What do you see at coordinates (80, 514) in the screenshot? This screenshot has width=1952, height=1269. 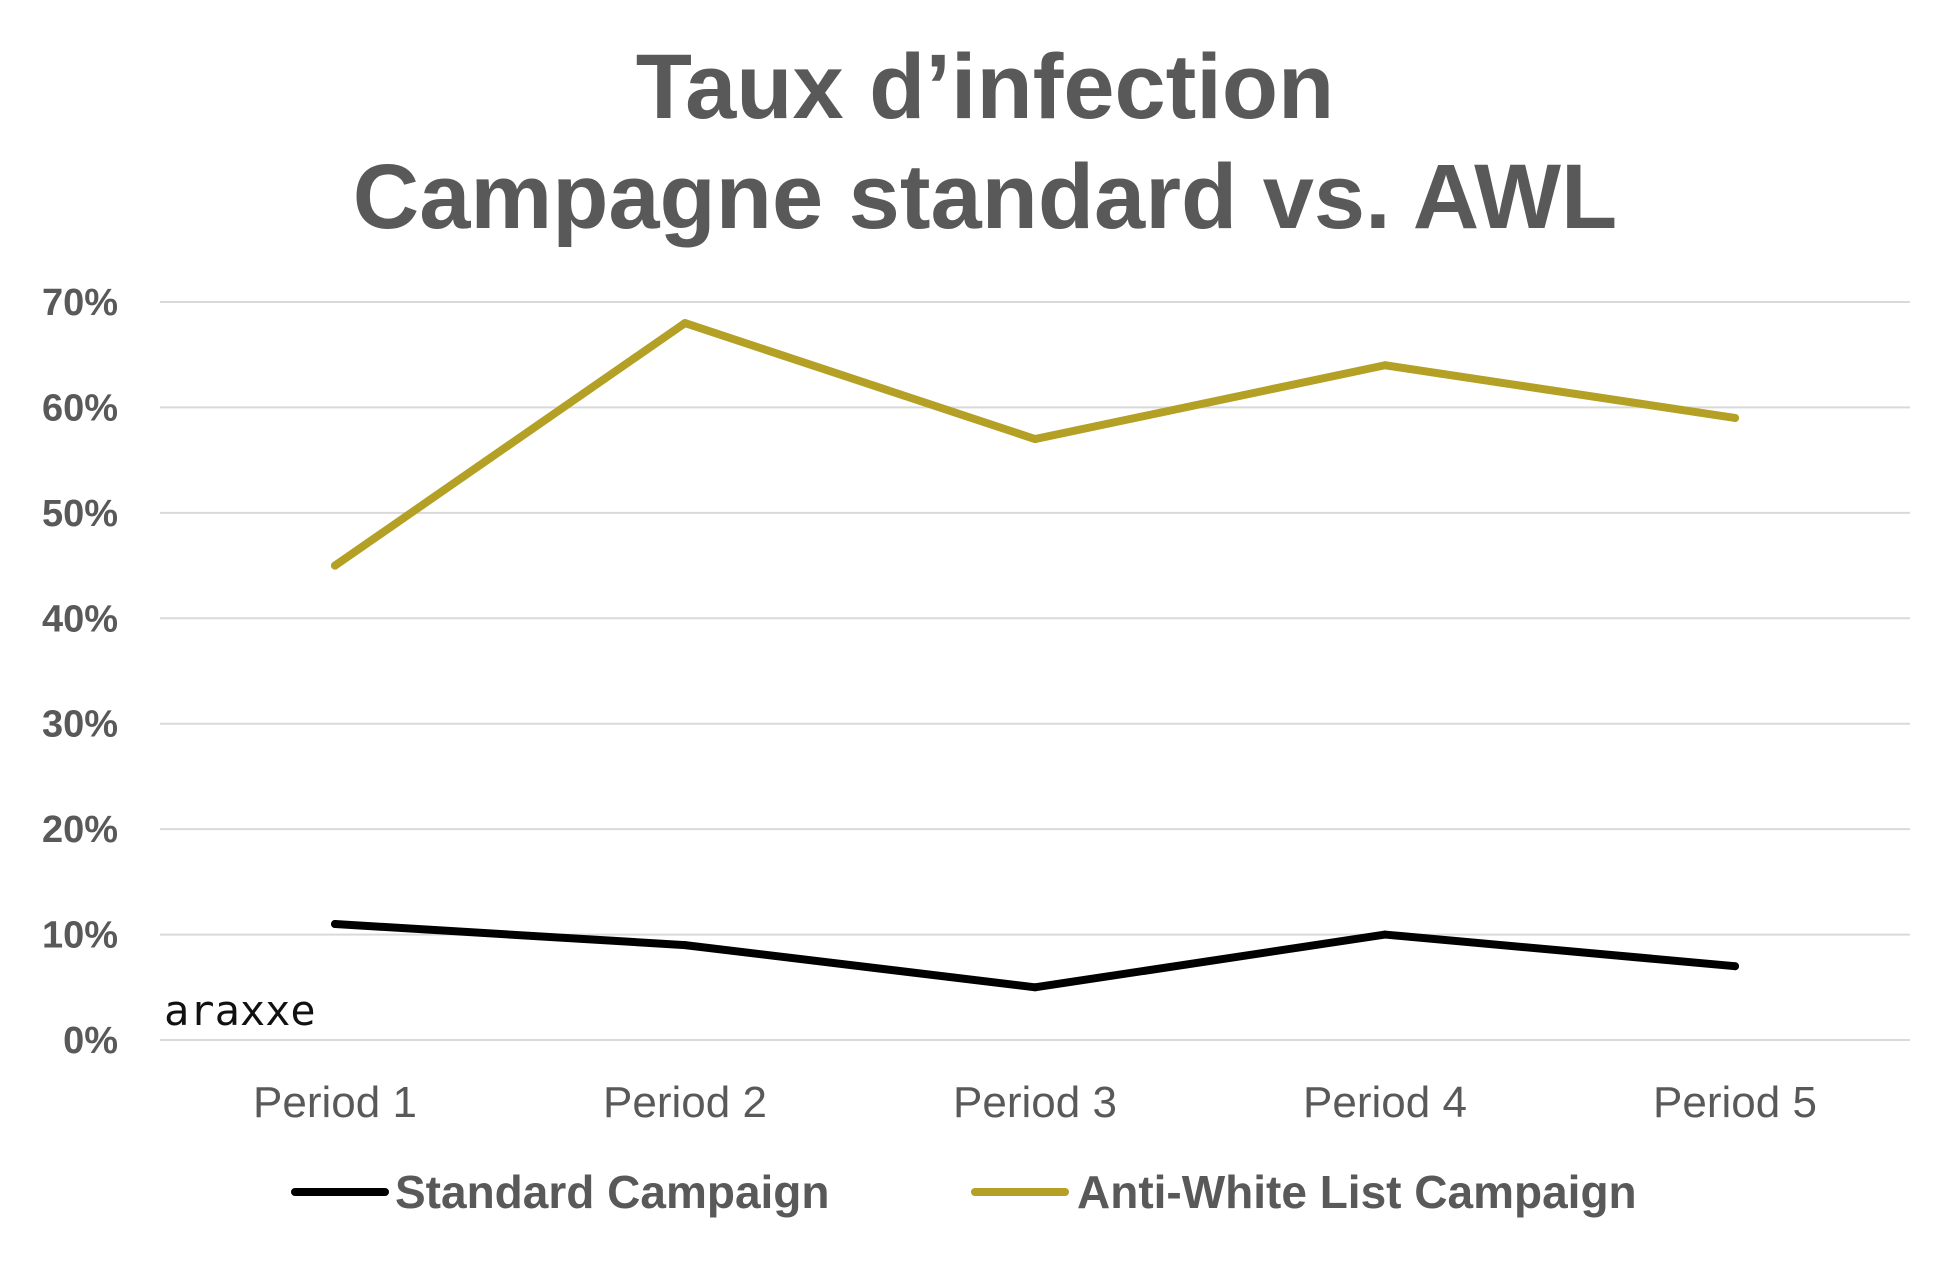 I see `y-tick-label: 50%` at bounding box center [80, 514].